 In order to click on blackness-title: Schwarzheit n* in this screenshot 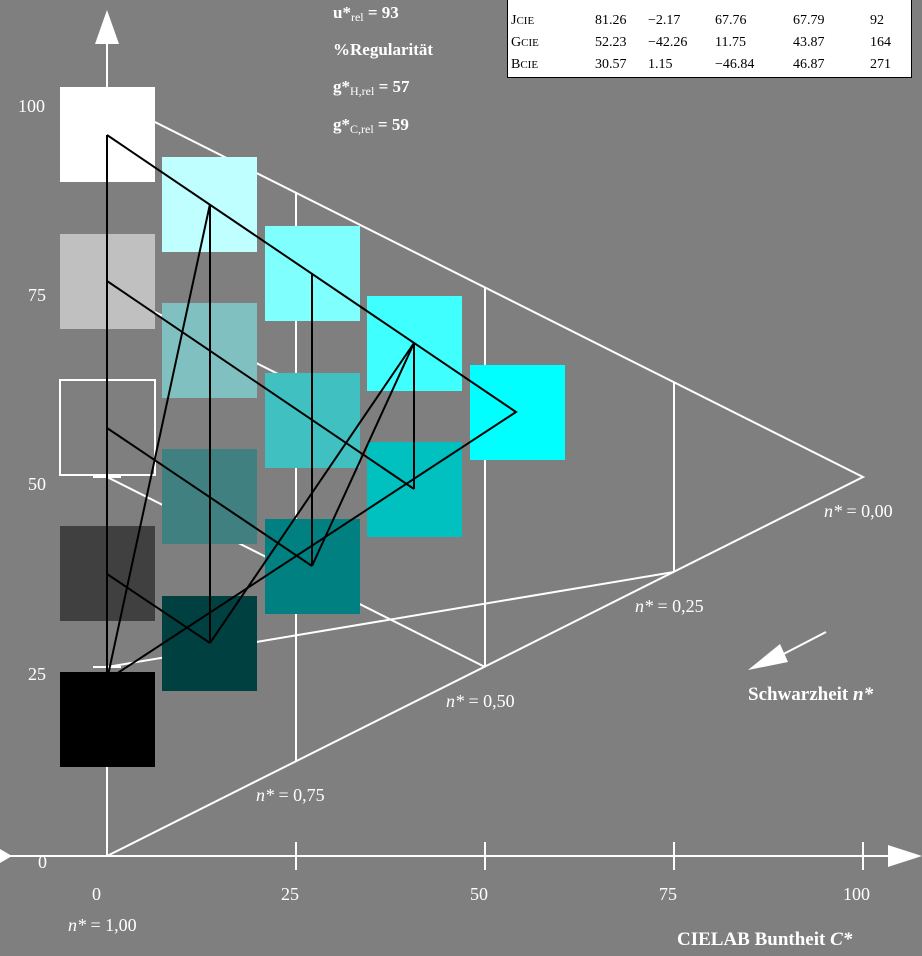, I will do `click(811, 694)`.